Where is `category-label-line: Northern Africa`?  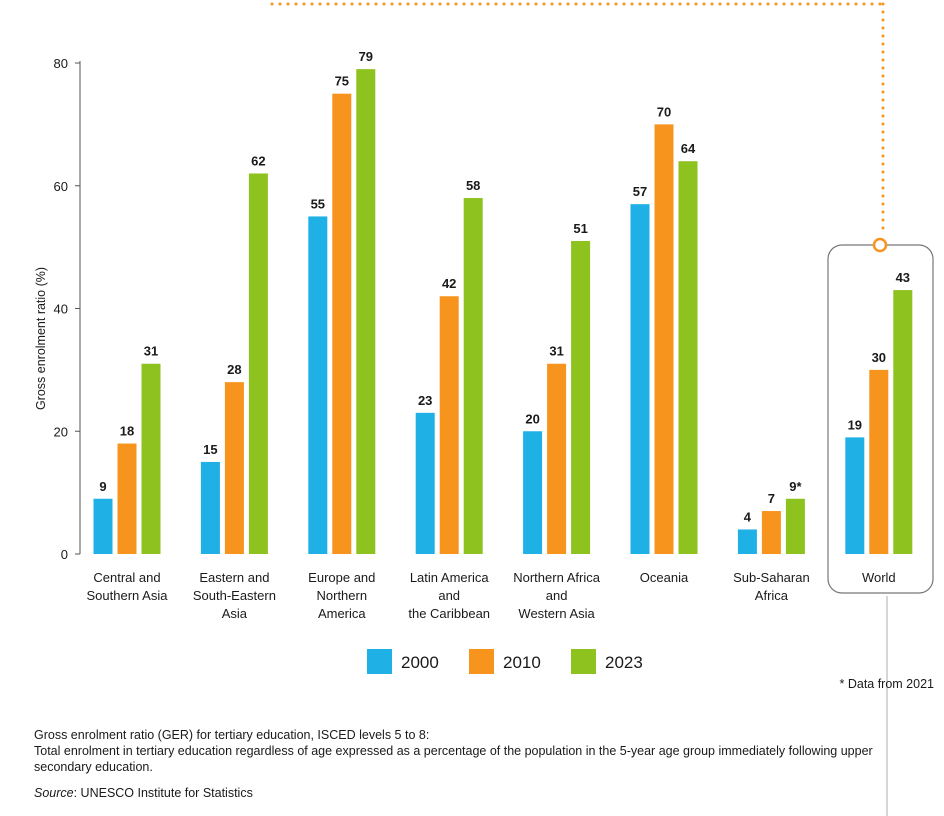 category-label-line: Northern Africa is located at coordinates (556, 577).